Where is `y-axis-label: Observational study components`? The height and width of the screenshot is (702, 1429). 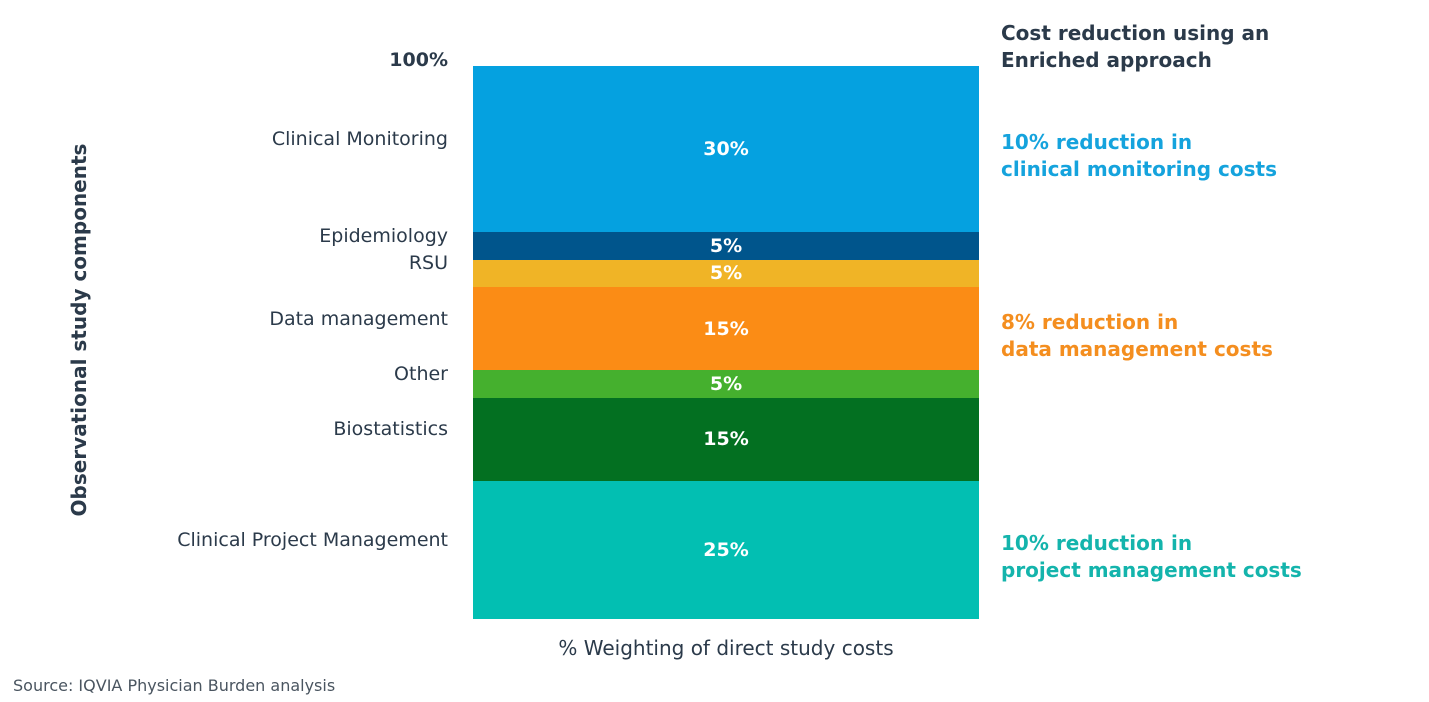
y-axis-label: Observational study components is located at coordinates (79, 330).